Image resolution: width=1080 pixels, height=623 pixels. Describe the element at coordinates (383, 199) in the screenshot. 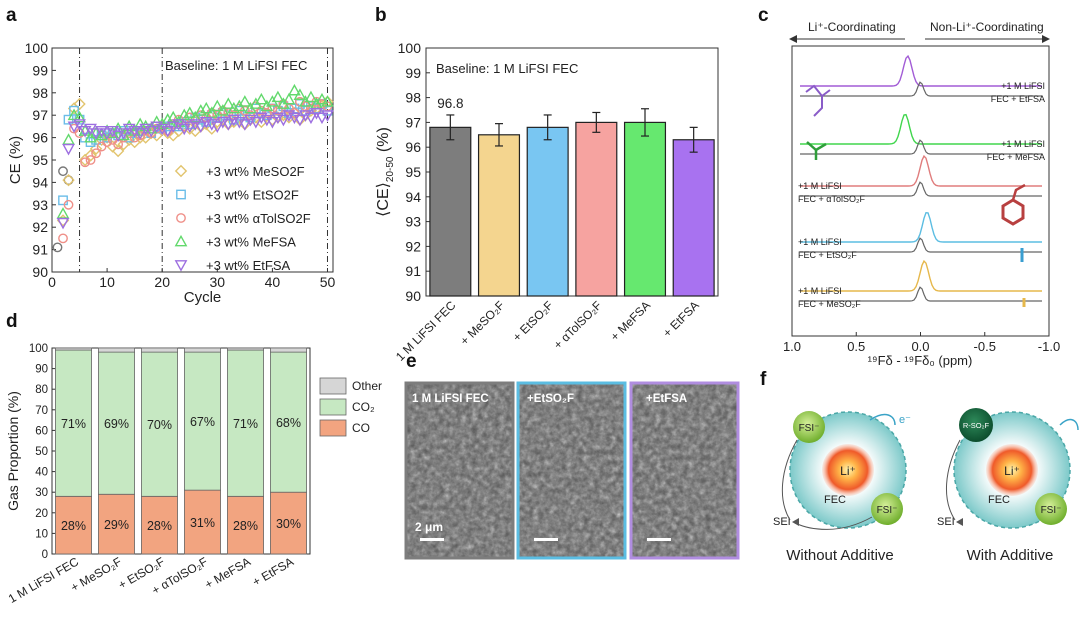

I see `chart-b-y-axis-main: ⟨CE⟩` at that location.